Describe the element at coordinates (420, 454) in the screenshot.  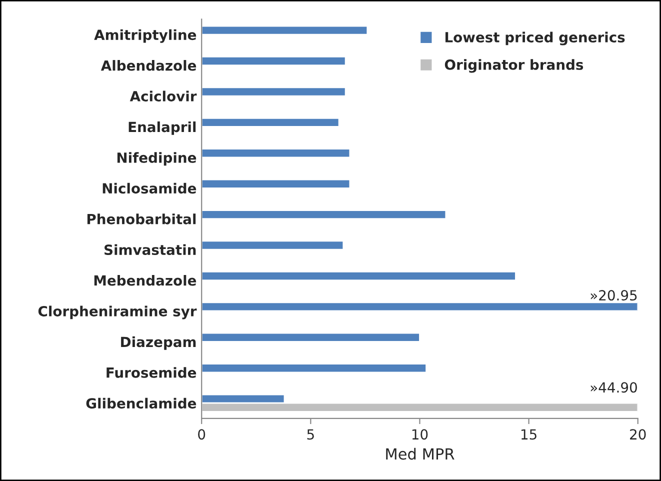
I see `x-axis-title: Med MPR` at that location.